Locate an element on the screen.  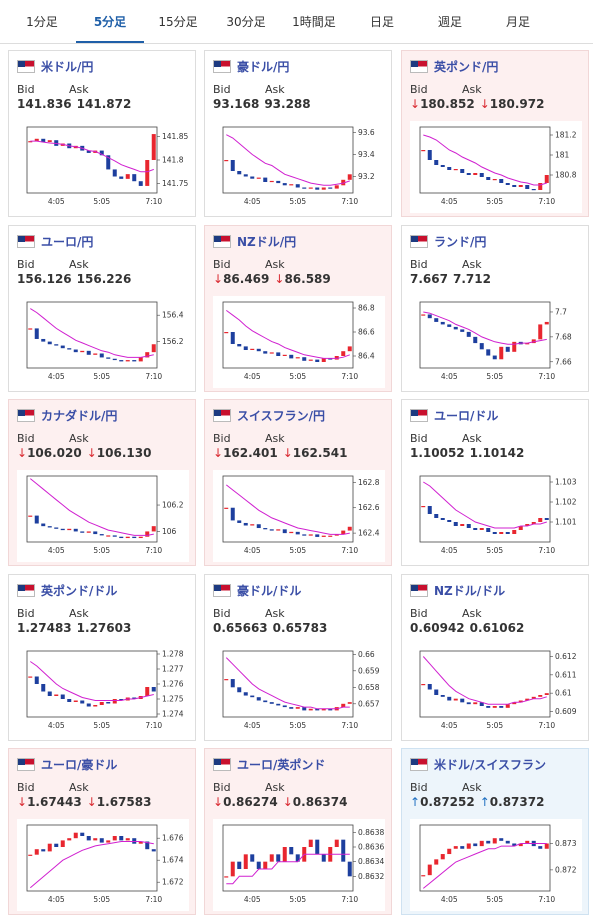
timeframe-tab: 月足 is located at coordinates (517, 22).